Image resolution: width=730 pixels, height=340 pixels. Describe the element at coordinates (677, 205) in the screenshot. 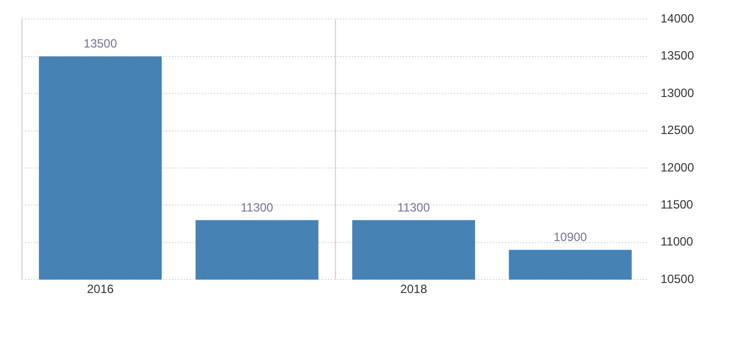

I see `y-tick-label: 11500` at that location.